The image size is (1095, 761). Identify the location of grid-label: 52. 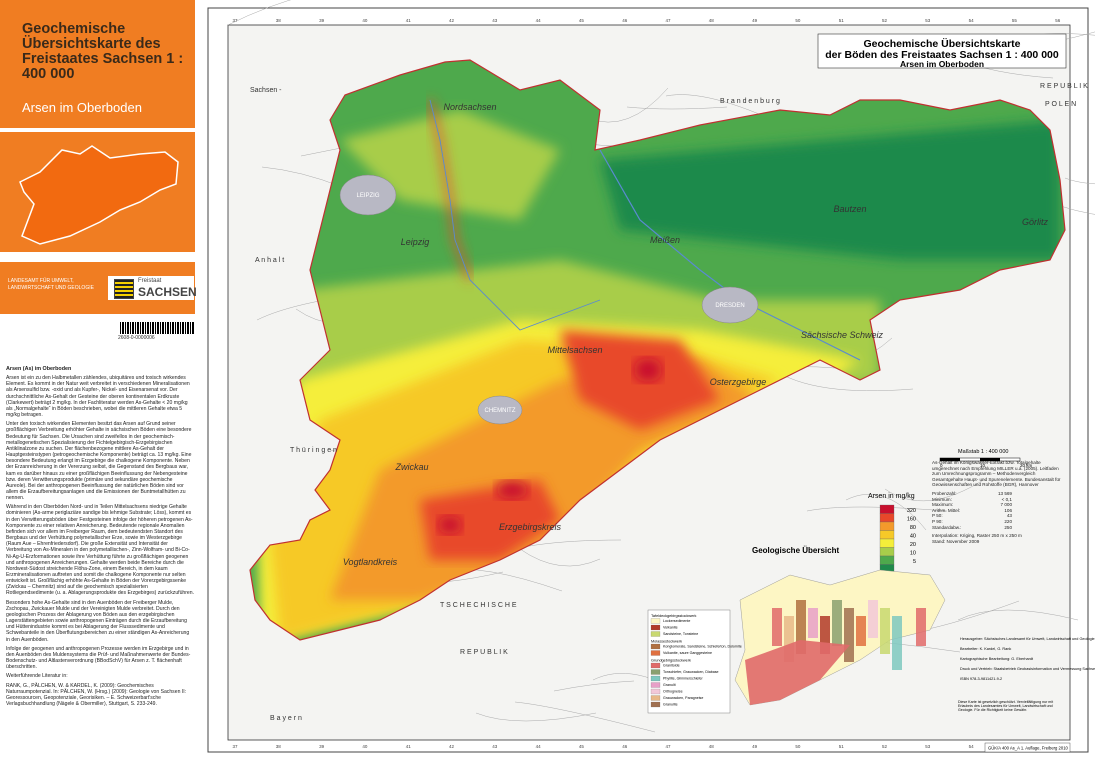
(885, 20).